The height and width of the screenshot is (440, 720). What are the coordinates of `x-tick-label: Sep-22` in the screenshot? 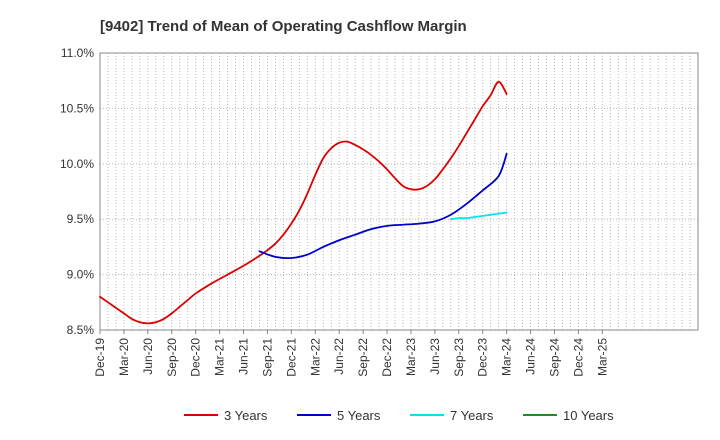 It's located at (363, 357).